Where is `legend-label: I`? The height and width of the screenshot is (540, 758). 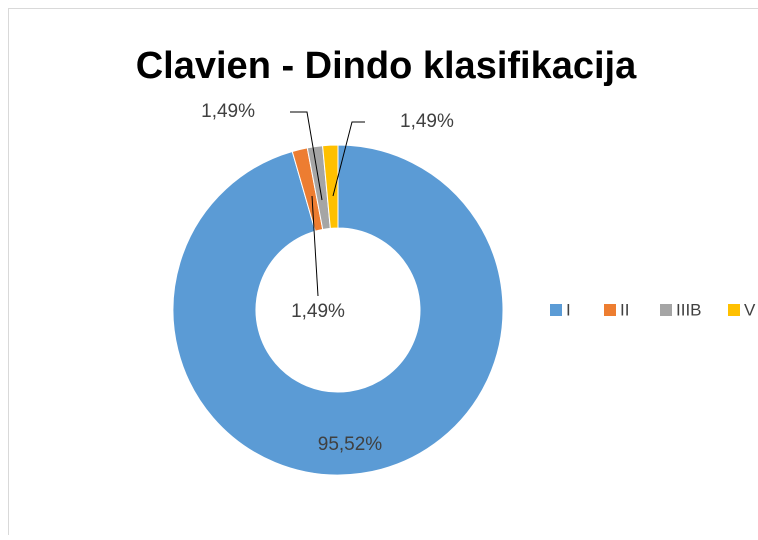 legend-label: I is located at coordinates (568, 309).